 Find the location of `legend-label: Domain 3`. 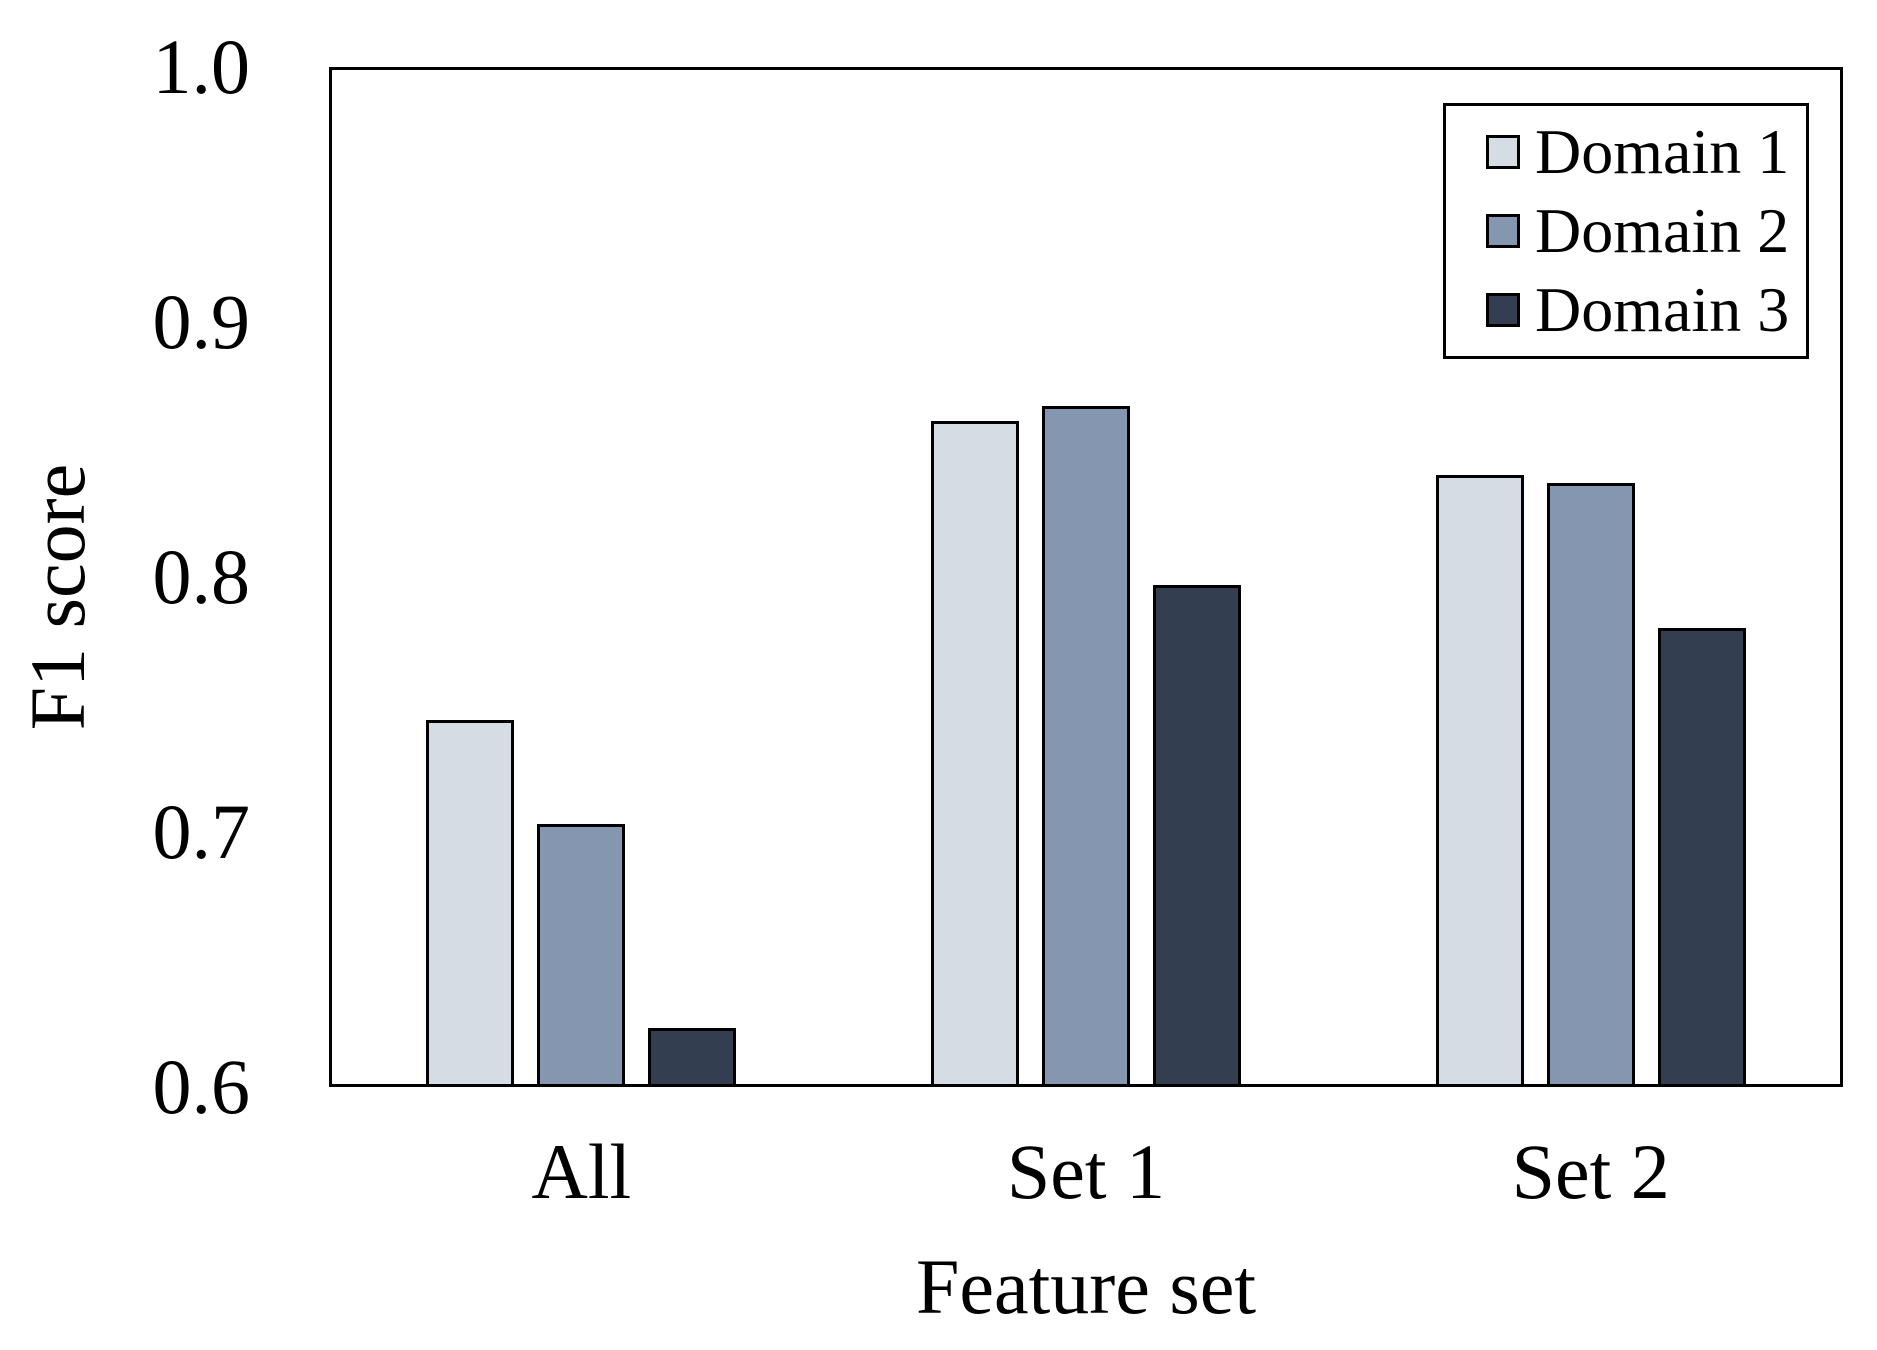

legend-label: Domain 3 is located at coordinates (1662, 310).